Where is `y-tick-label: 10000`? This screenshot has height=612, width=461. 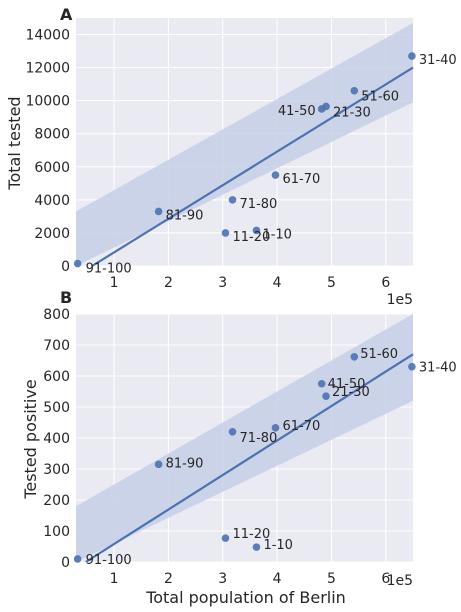
y-tick-label: 10000 is located at coordinates (47, 102).